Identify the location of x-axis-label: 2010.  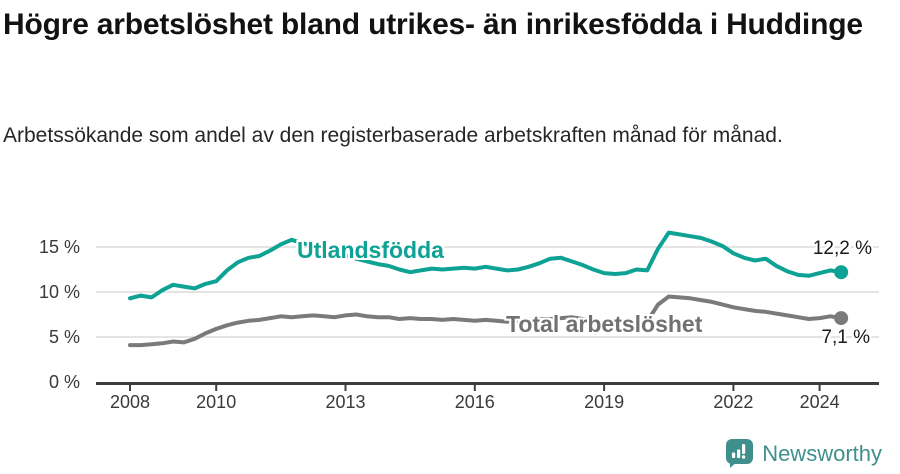
(216, 402).